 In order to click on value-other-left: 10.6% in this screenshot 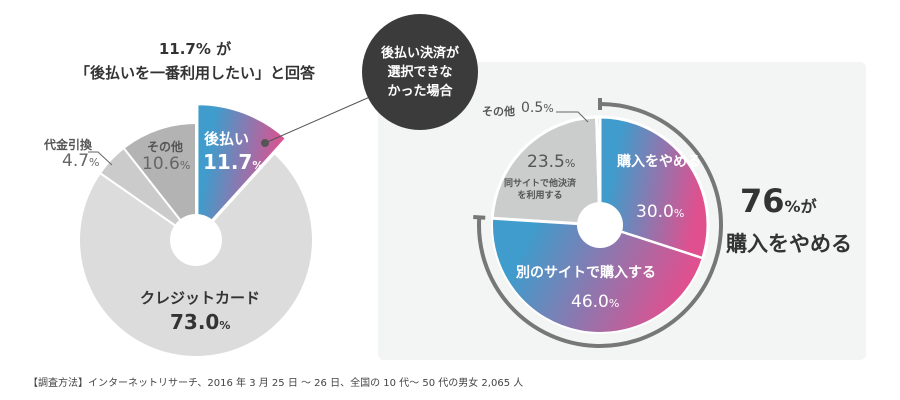, I will do `click(166, 164)`.